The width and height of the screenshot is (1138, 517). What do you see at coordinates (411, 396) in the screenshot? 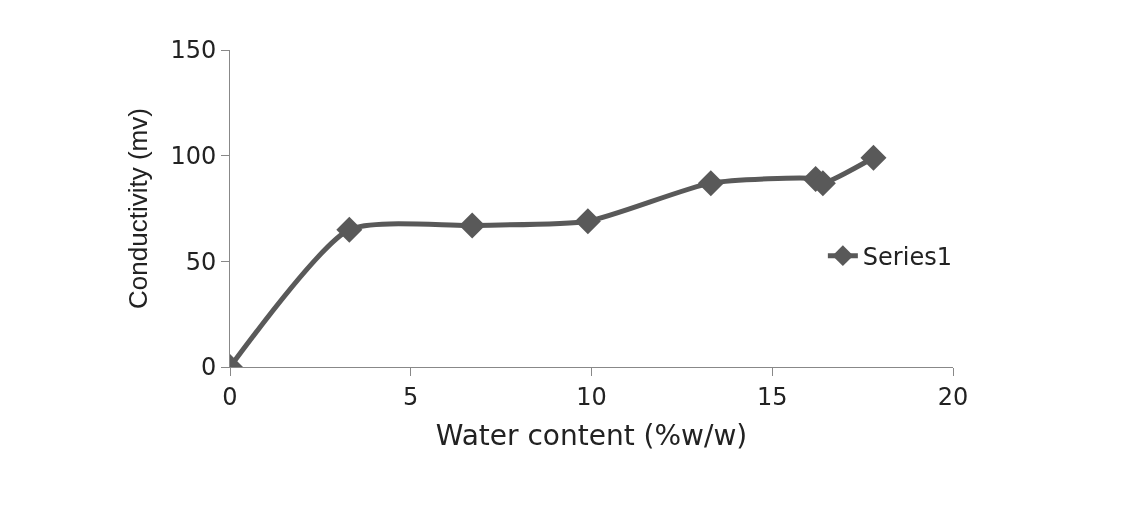
I see `x-tick-label: 5` at bounding box center [411, 396].